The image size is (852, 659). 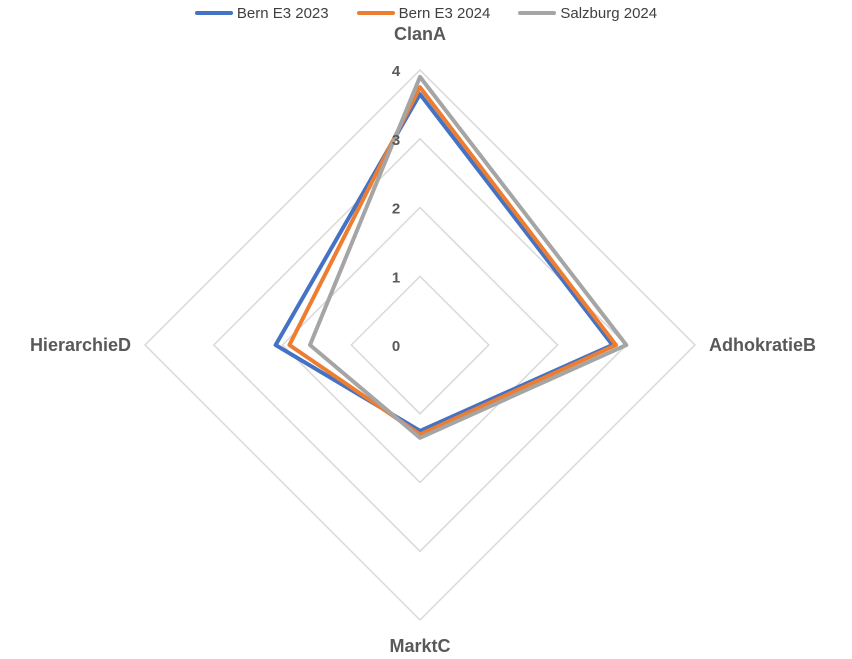 What do you see at coordinates (444, 13) in the screenshot?
I see `legend-label: Bern E3 2024` at bounding box center [444, 13].